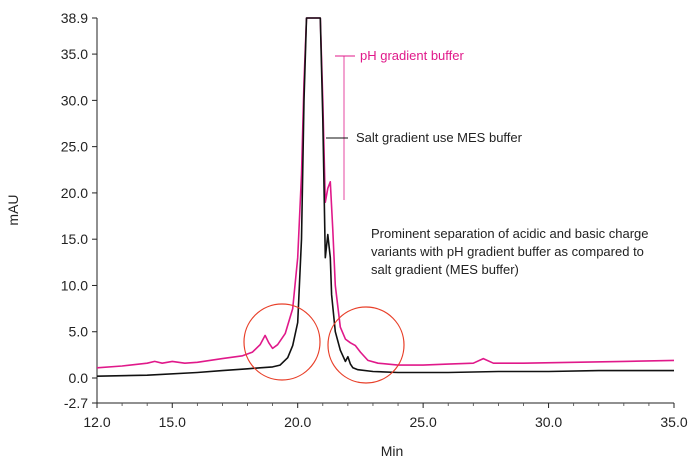  What do you see at coordinates (423, 422) in the screenshot?
I see `x-tick-label: 25.0` at bounding box center [423, 422].